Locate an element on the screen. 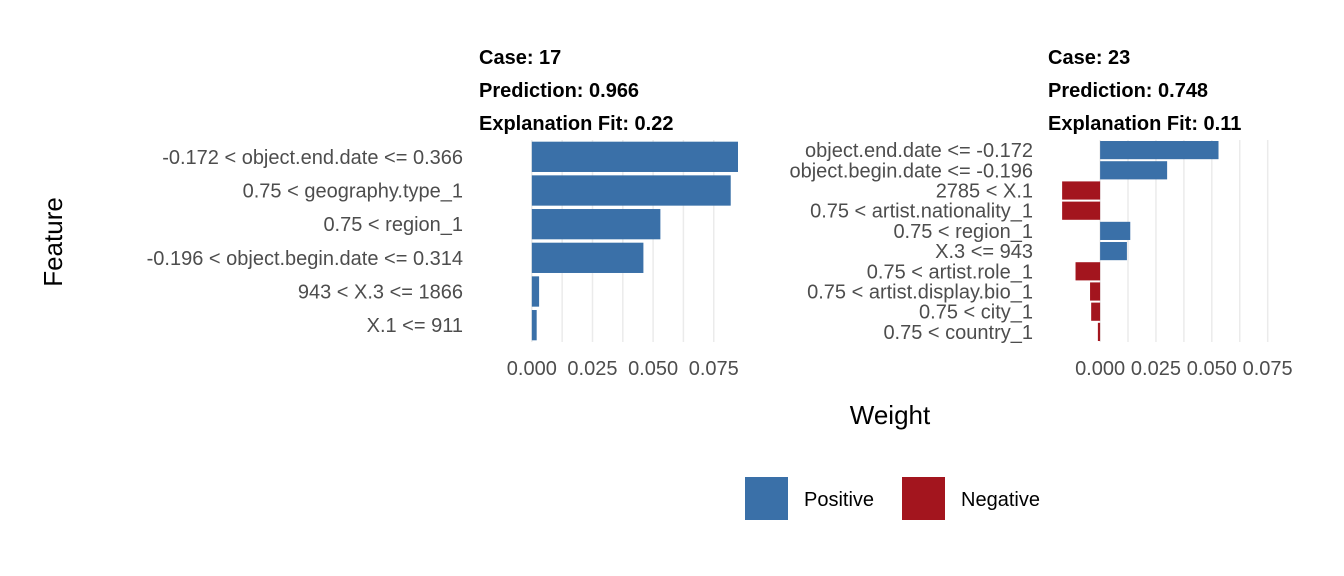 The height and width of the screenshot is (576, 1344). case-title: Case: 17 is located at coordinates (520, 58).